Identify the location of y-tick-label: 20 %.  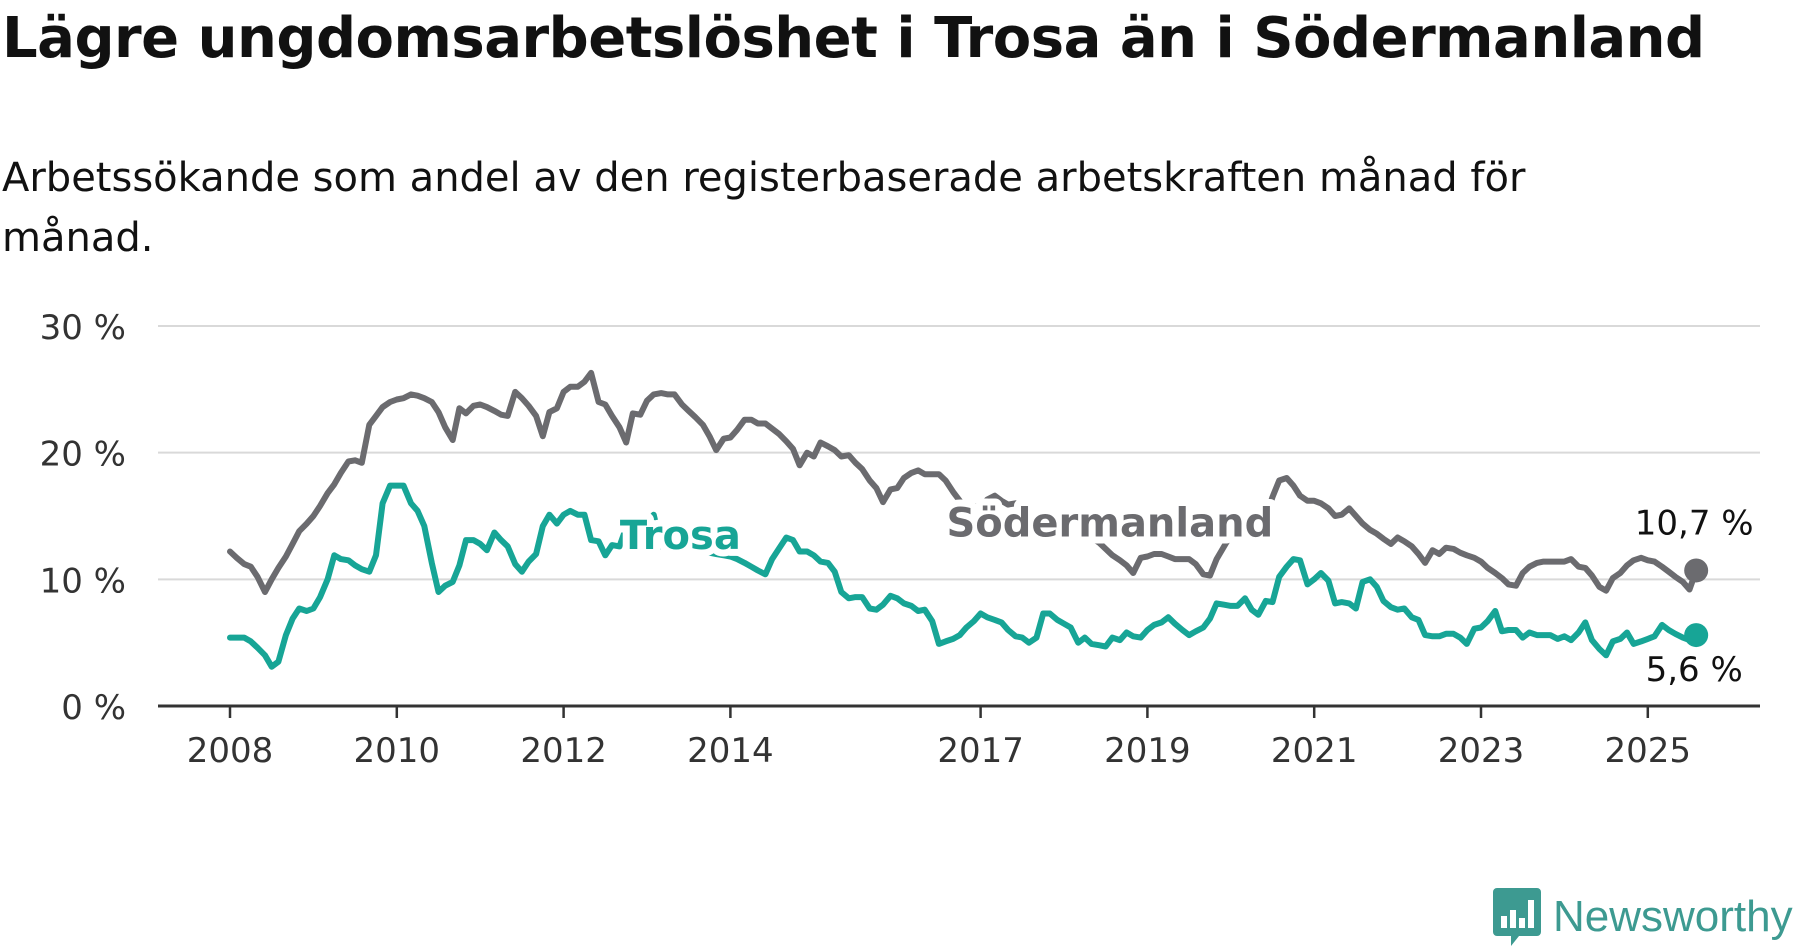
(83, 455).